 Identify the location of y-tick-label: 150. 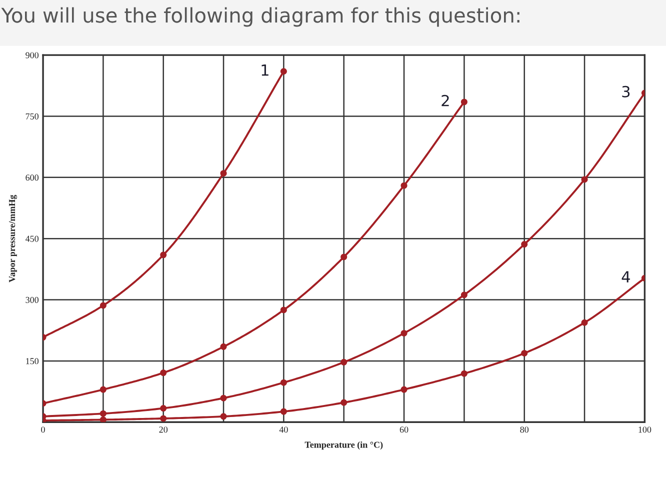
(32, 361).